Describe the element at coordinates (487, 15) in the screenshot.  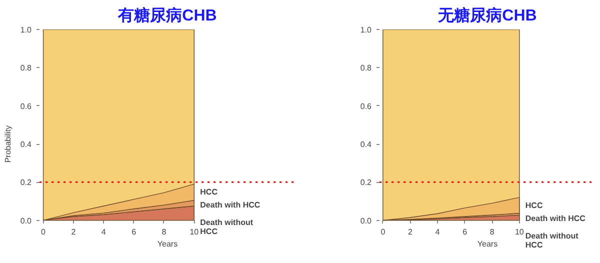
I see `chart-title: 无糖尿病CHB` at that location.